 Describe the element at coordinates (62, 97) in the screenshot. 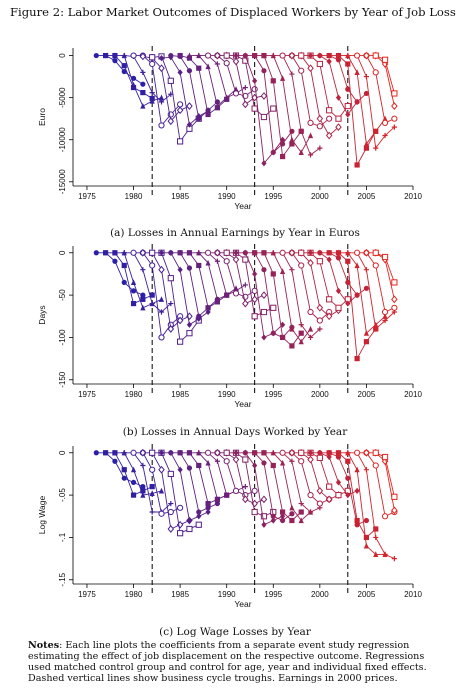

I see `y-tick-label: -5000` at that location.